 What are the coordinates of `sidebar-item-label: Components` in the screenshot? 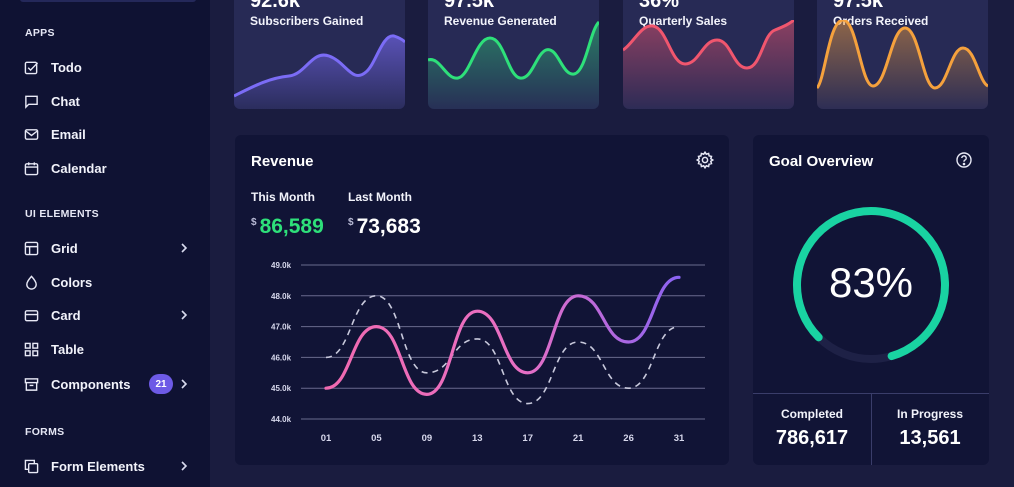 It's located at (91, 384).